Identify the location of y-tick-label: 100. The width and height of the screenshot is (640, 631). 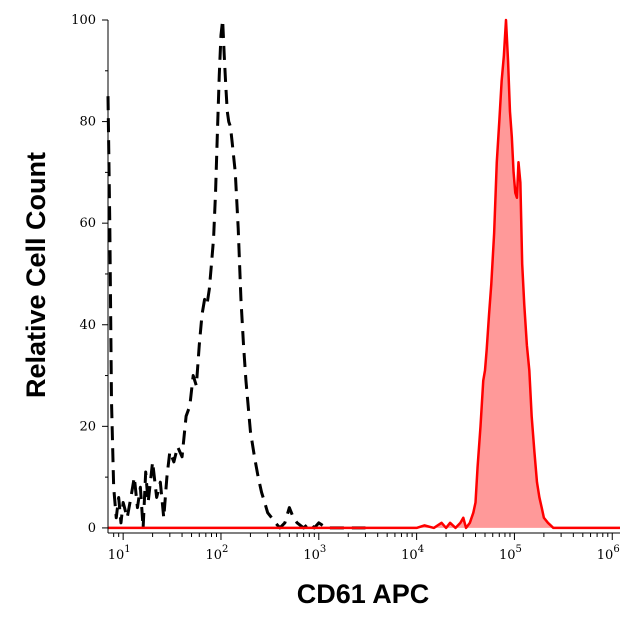
(83, 20).